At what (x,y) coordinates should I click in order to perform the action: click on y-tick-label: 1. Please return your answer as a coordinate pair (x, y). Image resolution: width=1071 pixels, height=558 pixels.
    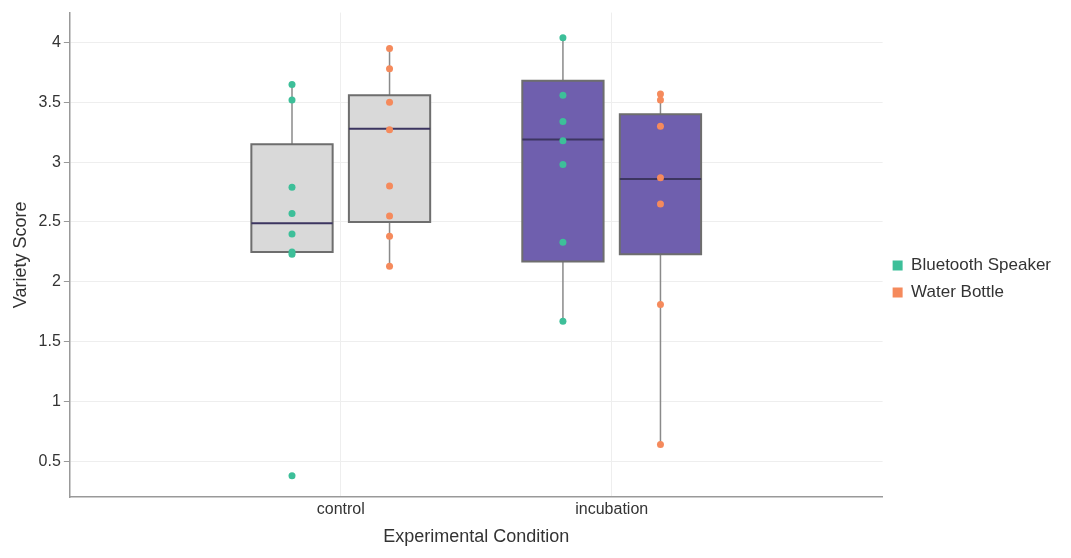
    Looking at the image, I should click on (56, 400).